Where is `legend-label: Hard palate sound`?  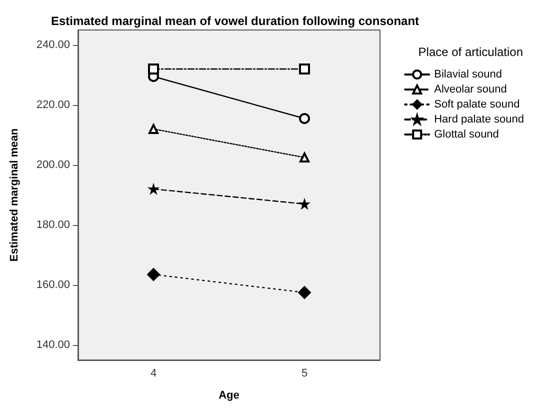
legend-label: Hard palate sound is located at coordinates (479, 120).